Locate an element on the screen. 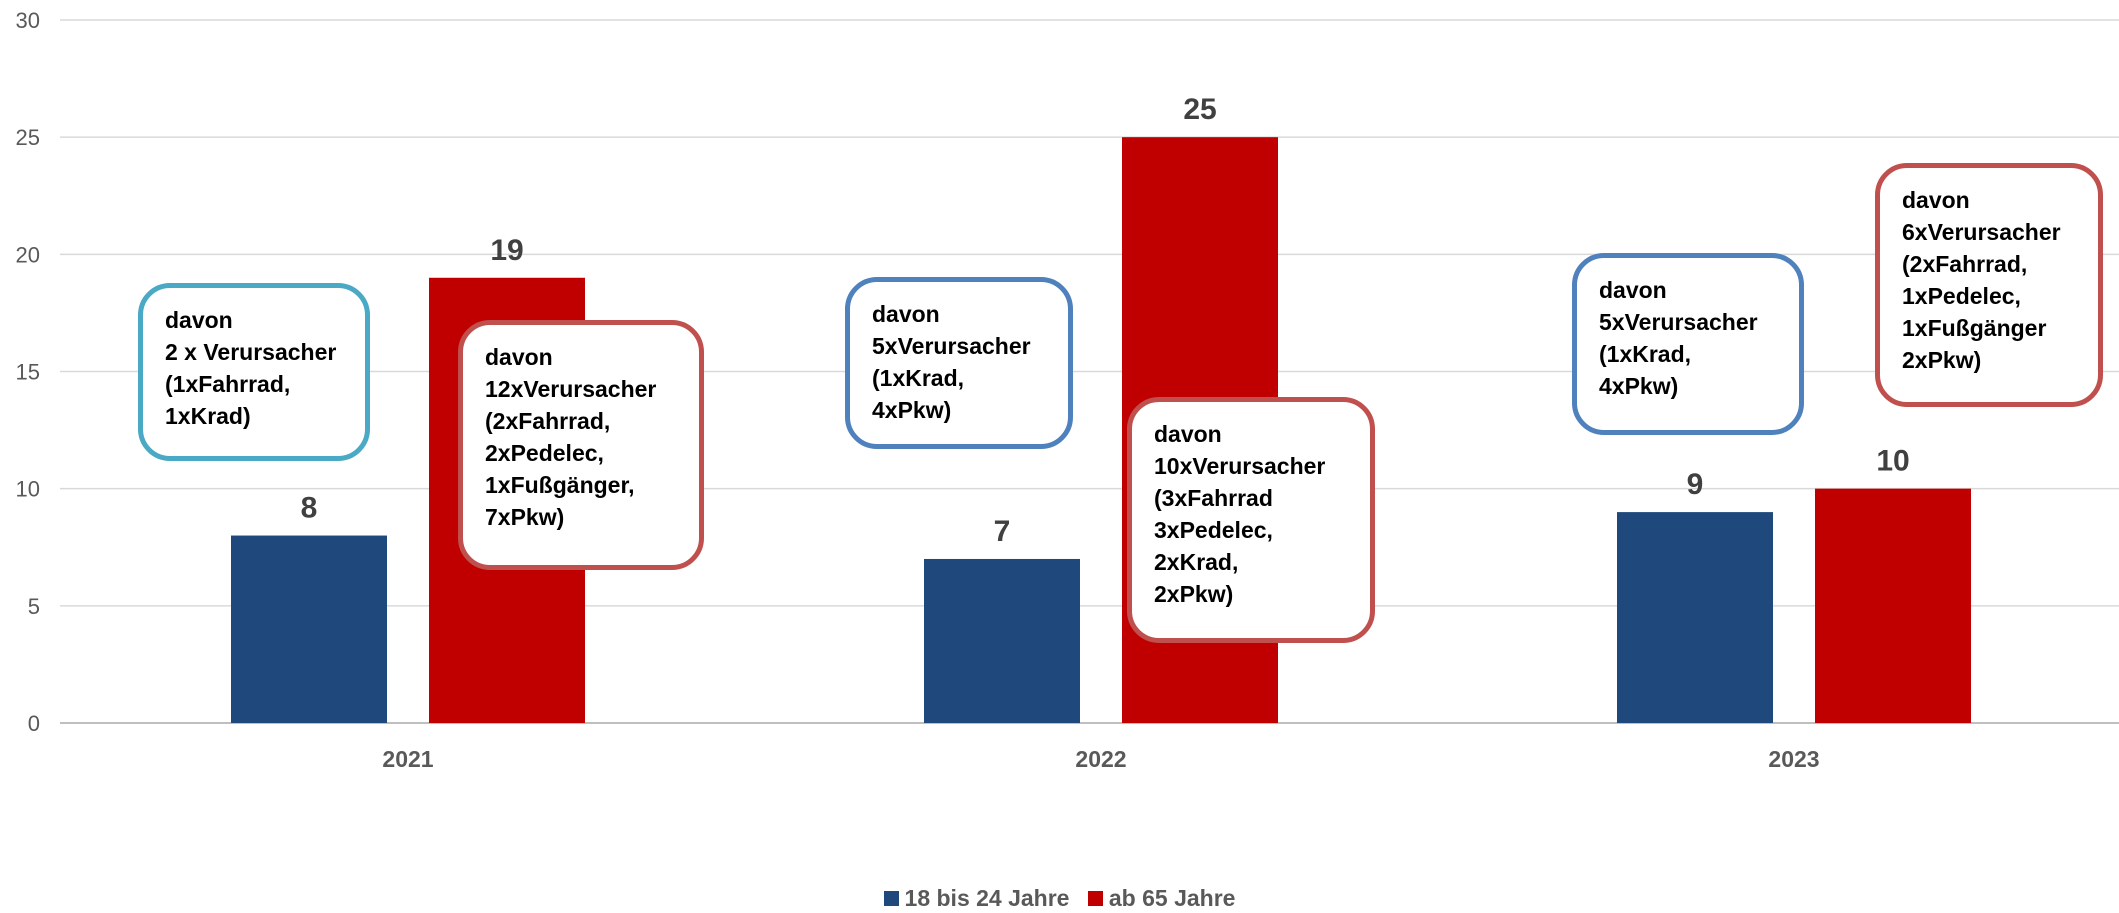 Image resolution: width=2119 pixels, height=913 pixels. annotation-line: 1xPedelec, is located at coordinates (1961, 296).